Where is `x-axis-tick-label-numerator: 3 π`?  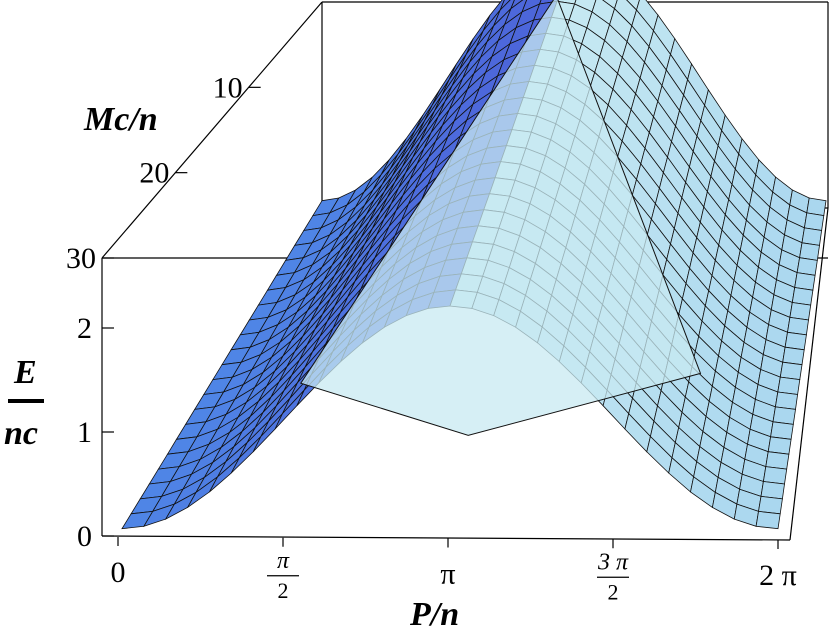 x-axis-tick-label-numerator: 3 π is located at coordinates (613, 562).